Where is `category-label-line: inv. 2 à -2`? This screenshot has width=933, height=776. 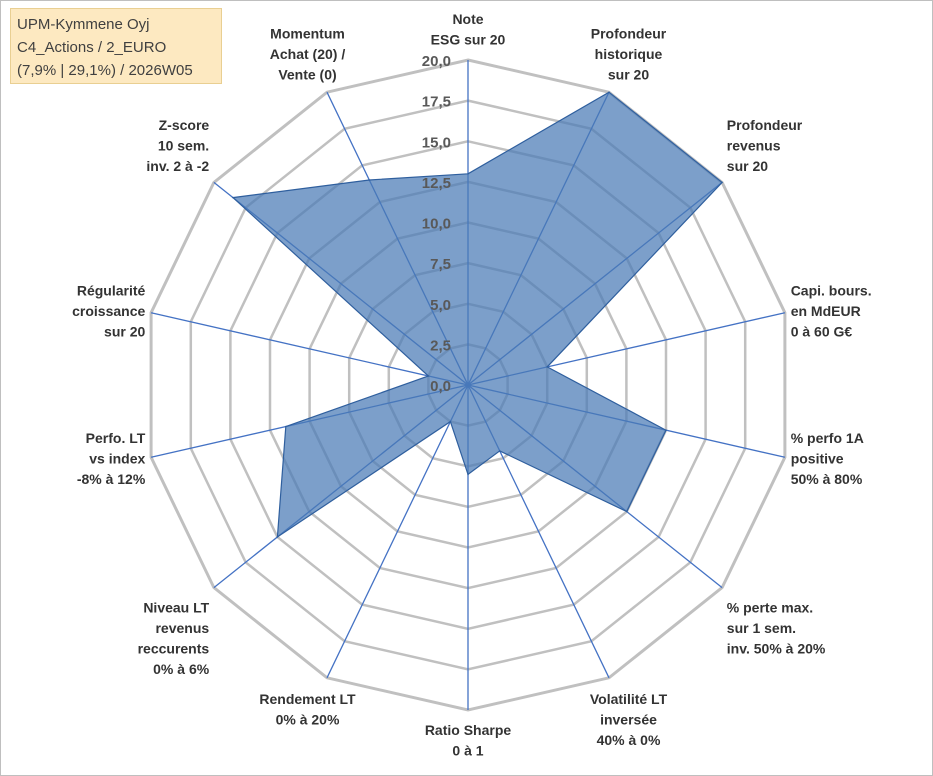 category-label-line: inv. 2 à -2 is located at coordinates (177, 166).